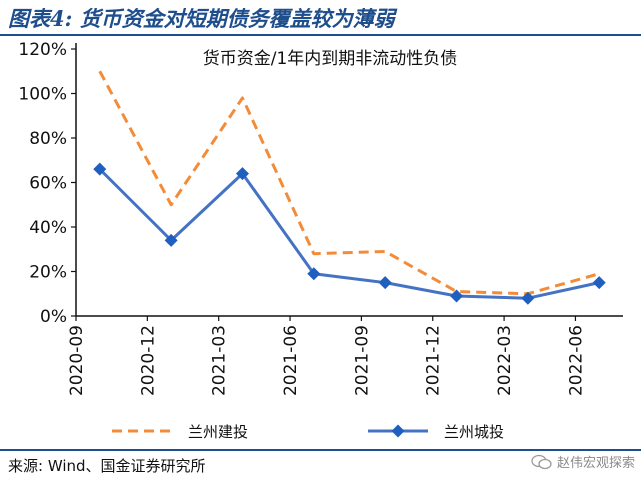 This screenshot has height=480, width=641. I want to click on y-tick-label: 40%, so click(48, 228).